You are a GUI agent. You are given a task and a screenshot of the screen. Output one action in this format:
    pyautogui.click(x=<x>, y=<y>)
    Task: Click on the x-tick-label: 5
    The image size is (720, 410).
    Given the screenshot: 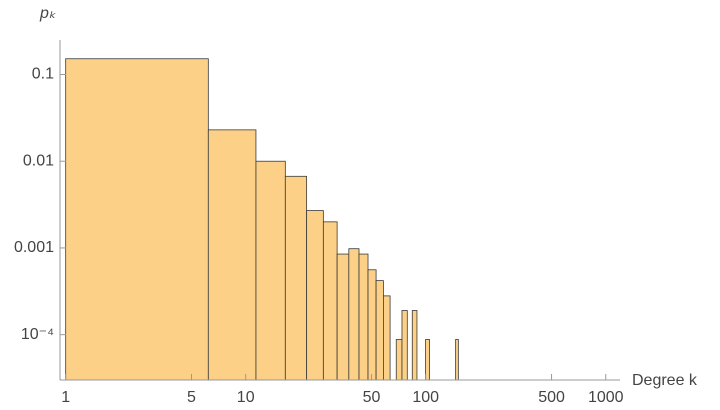 What is the action you would take?
    pyautogui.click(x=191, y=397)
    